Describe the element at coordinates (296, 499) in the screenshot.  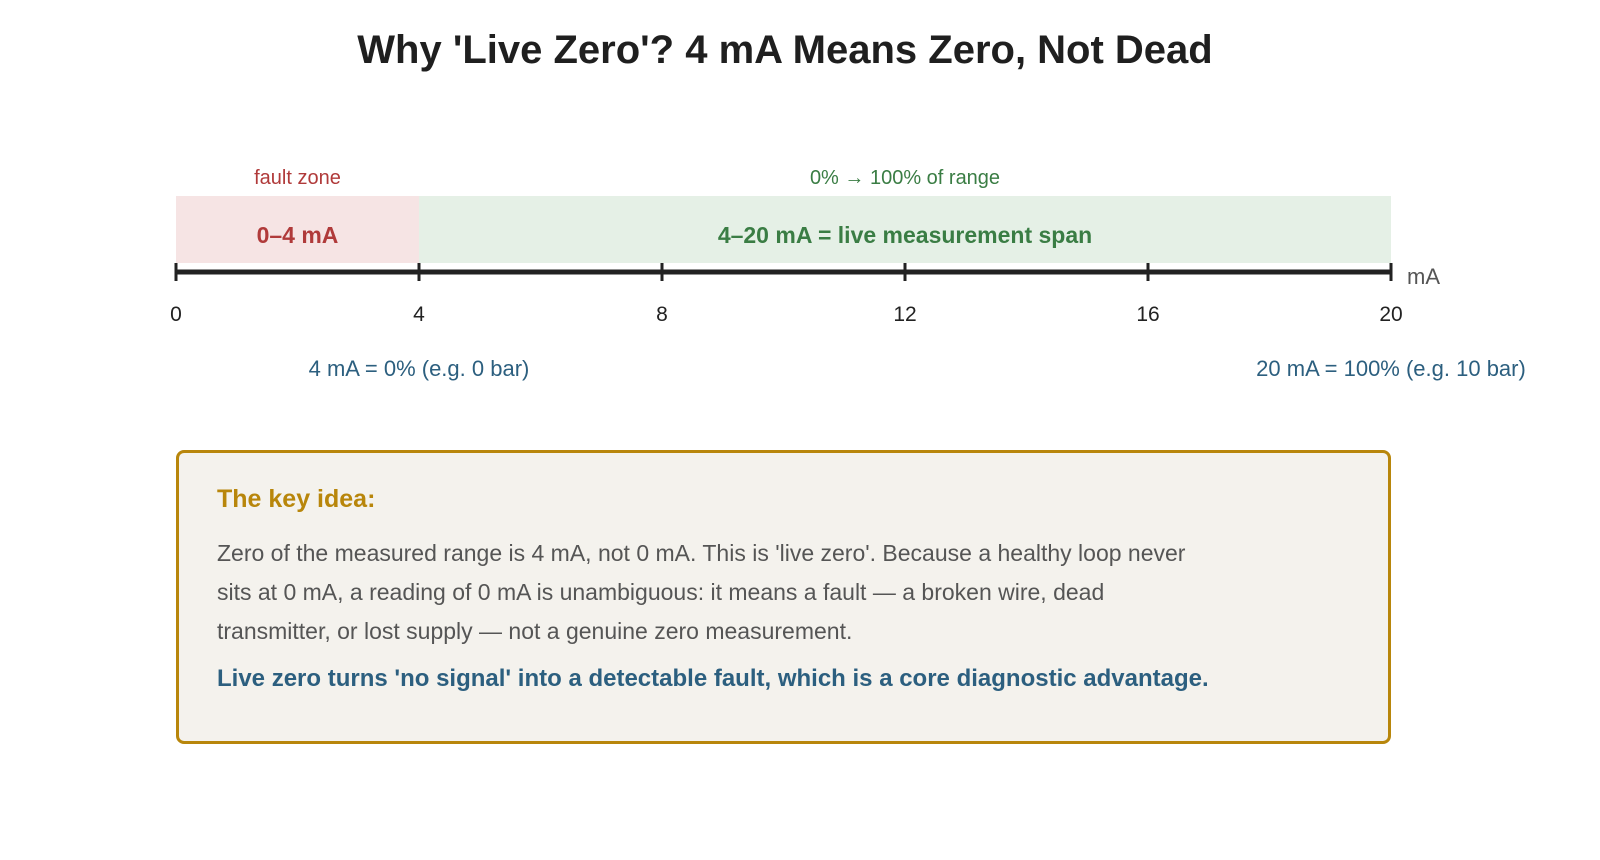
I see `callout-heading: The key idea:` at that location.